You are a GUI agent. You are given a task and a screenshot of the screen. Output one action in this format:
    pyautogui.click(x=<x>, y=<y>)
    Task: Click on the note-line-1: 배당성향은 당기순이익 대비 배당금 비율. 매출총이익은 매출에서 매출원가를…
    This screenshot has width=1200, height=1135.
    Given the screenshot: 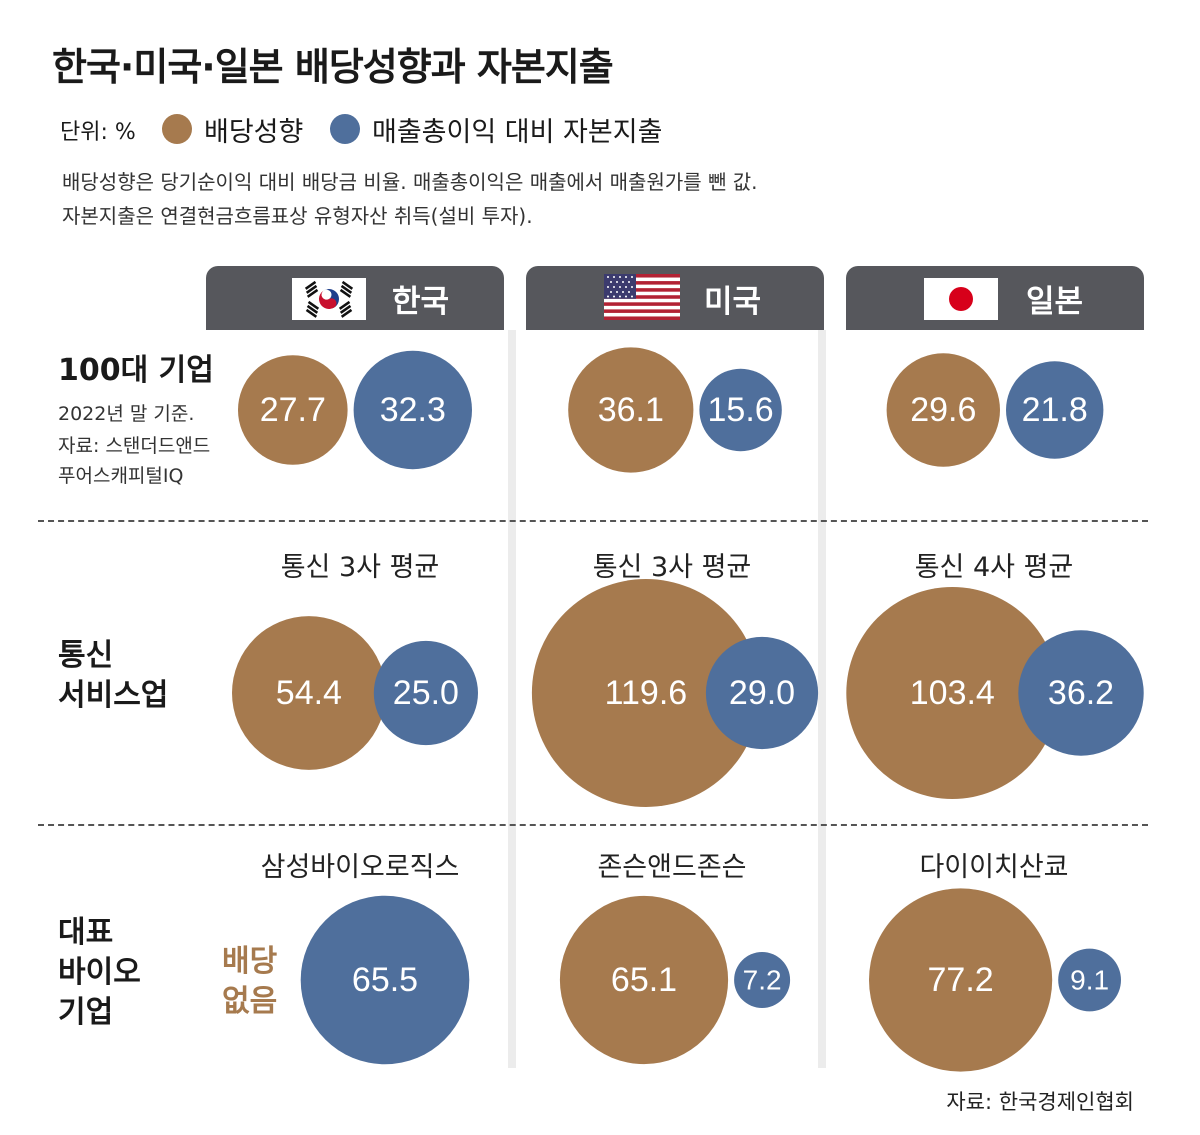 What is the action you would take?
    pyautogui.click(x=410, y=182)
    